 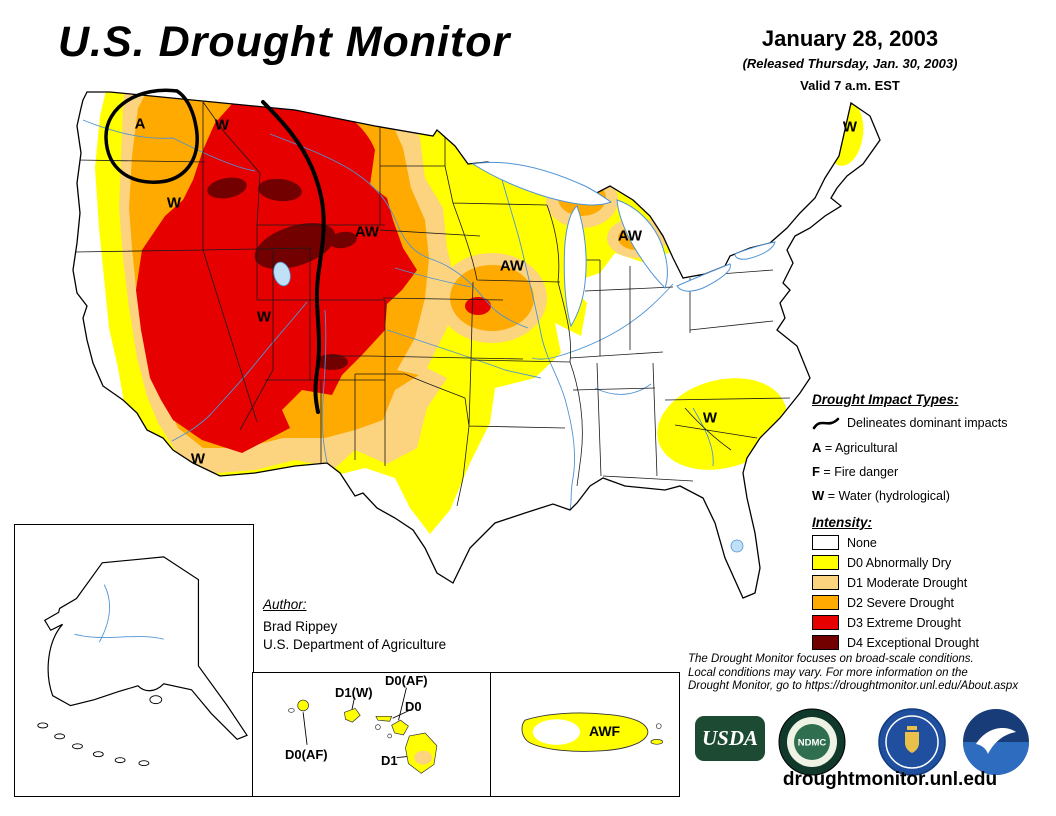 I want to click on impact-symbol: W, so click(x=818, y=495).